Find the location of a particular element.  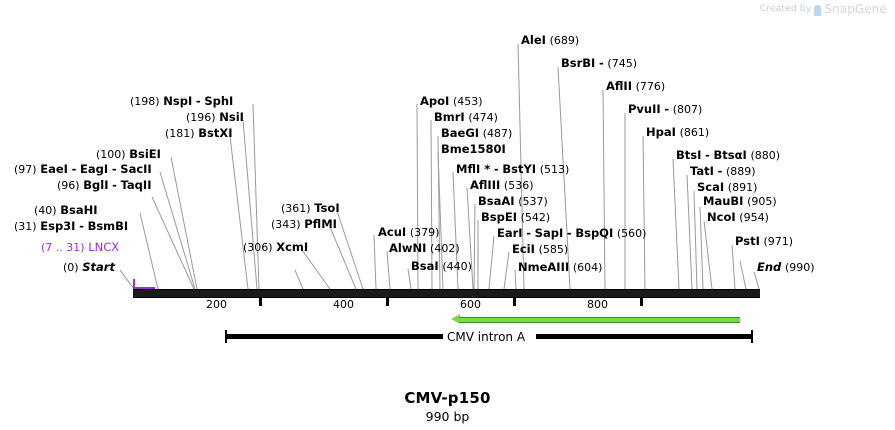

site-label-scaI: MauBI (905) is located at coordinates (740, 201).